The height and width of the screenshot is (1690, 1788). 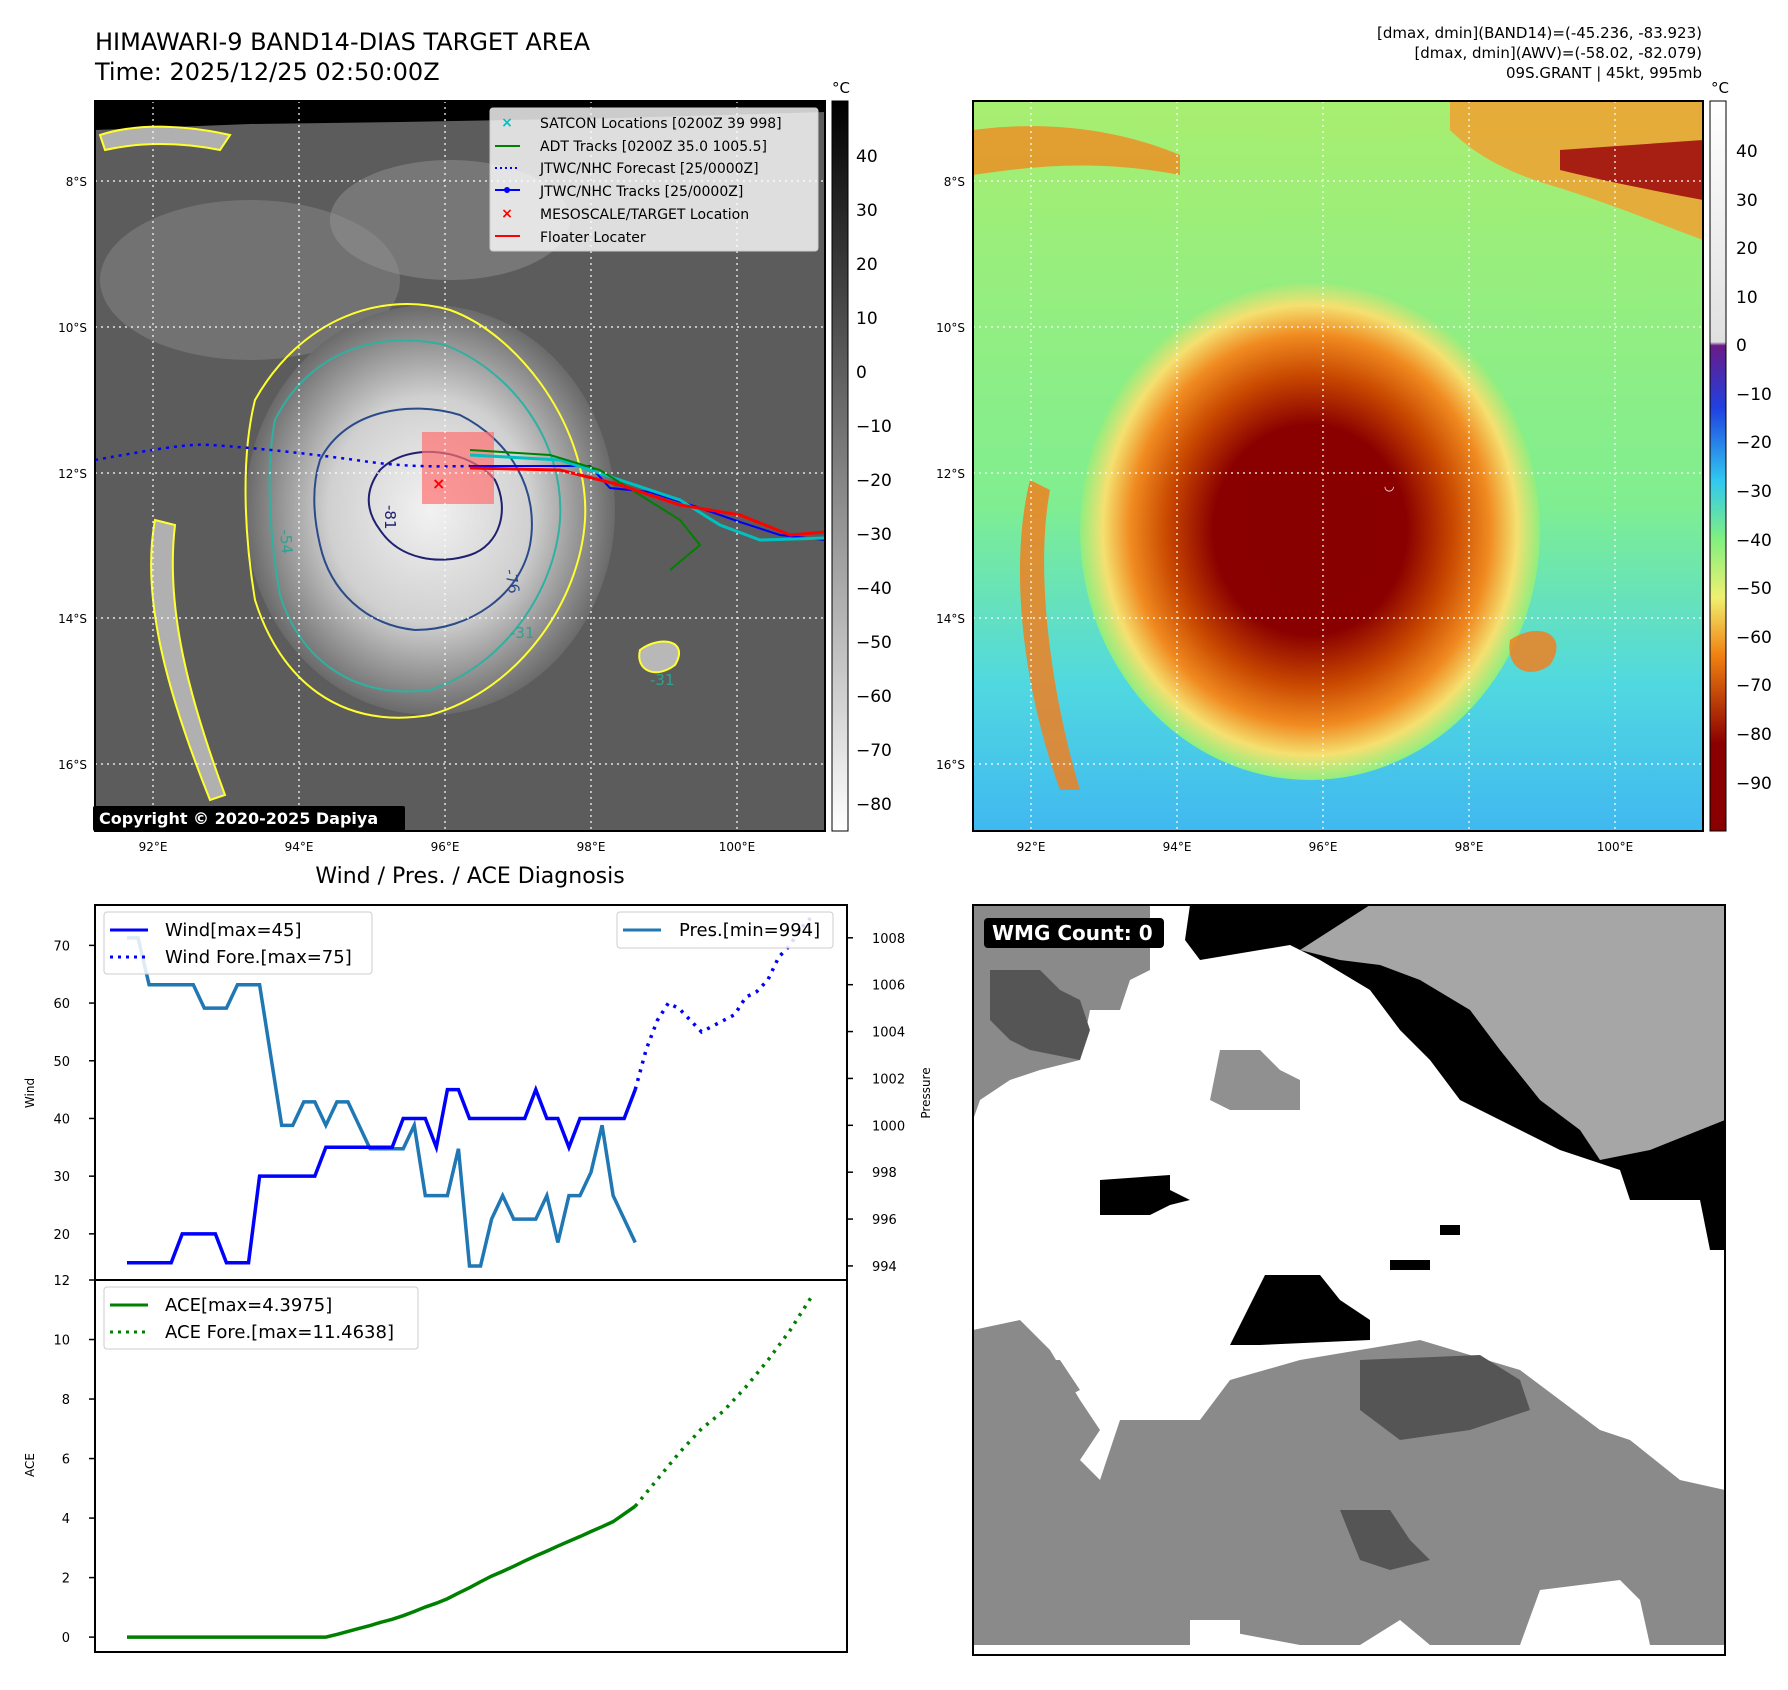 I want to click on target-location-marker: ×, so click(x=438, y=483).